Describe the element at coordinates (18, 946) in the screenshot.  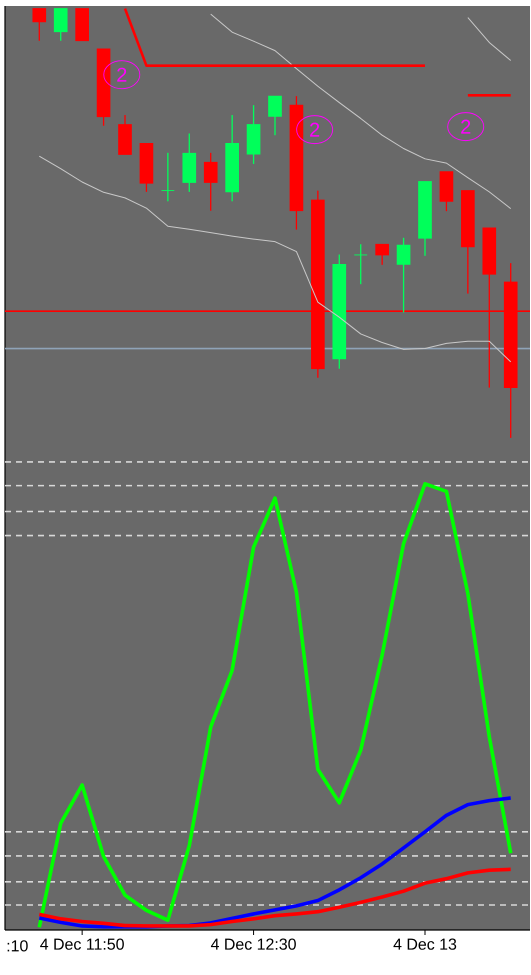
I see `text: :10` at that location.